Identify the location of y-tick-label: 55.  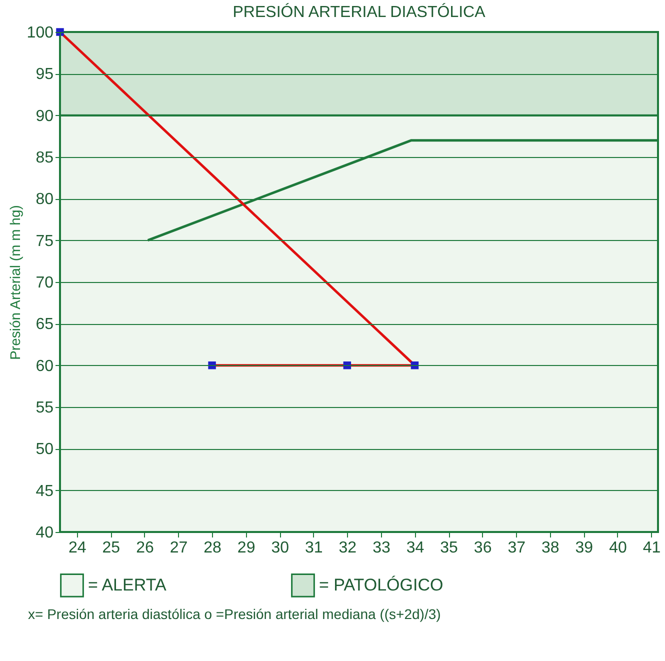
(45, 408).